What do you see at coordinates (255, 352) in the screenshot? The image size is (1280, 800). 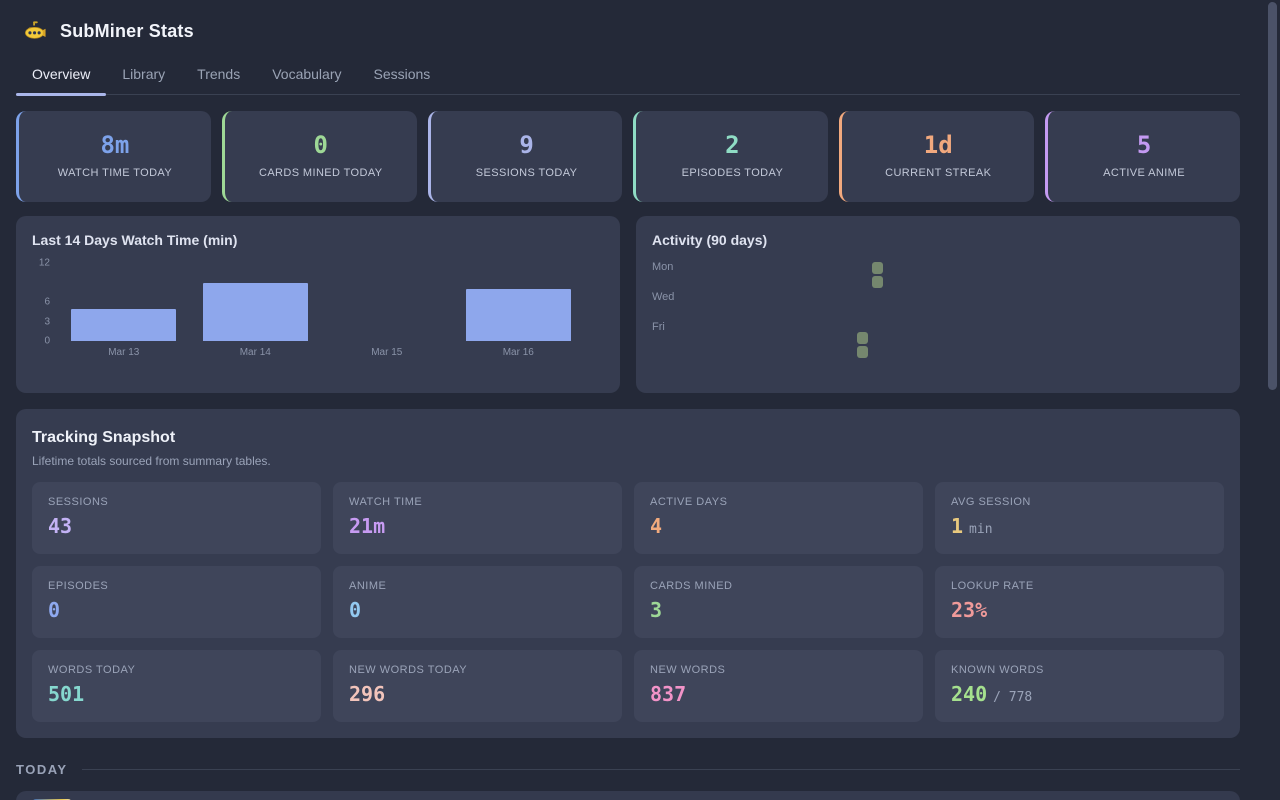 I see `x-tick-label: Mar 14` at bounding box center [255, 352].